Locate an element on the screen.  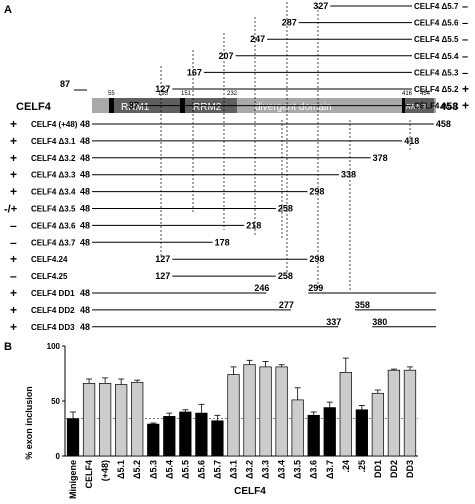
x-tick-label: Minigene is located at coordinates (73, 479).